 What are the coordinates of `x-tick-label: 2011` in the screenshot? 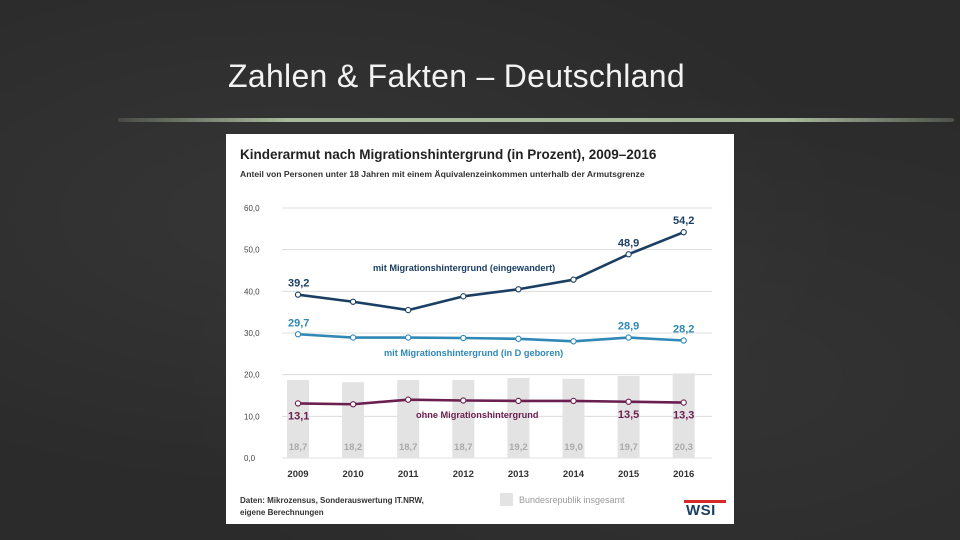 It's located at (408, 474).